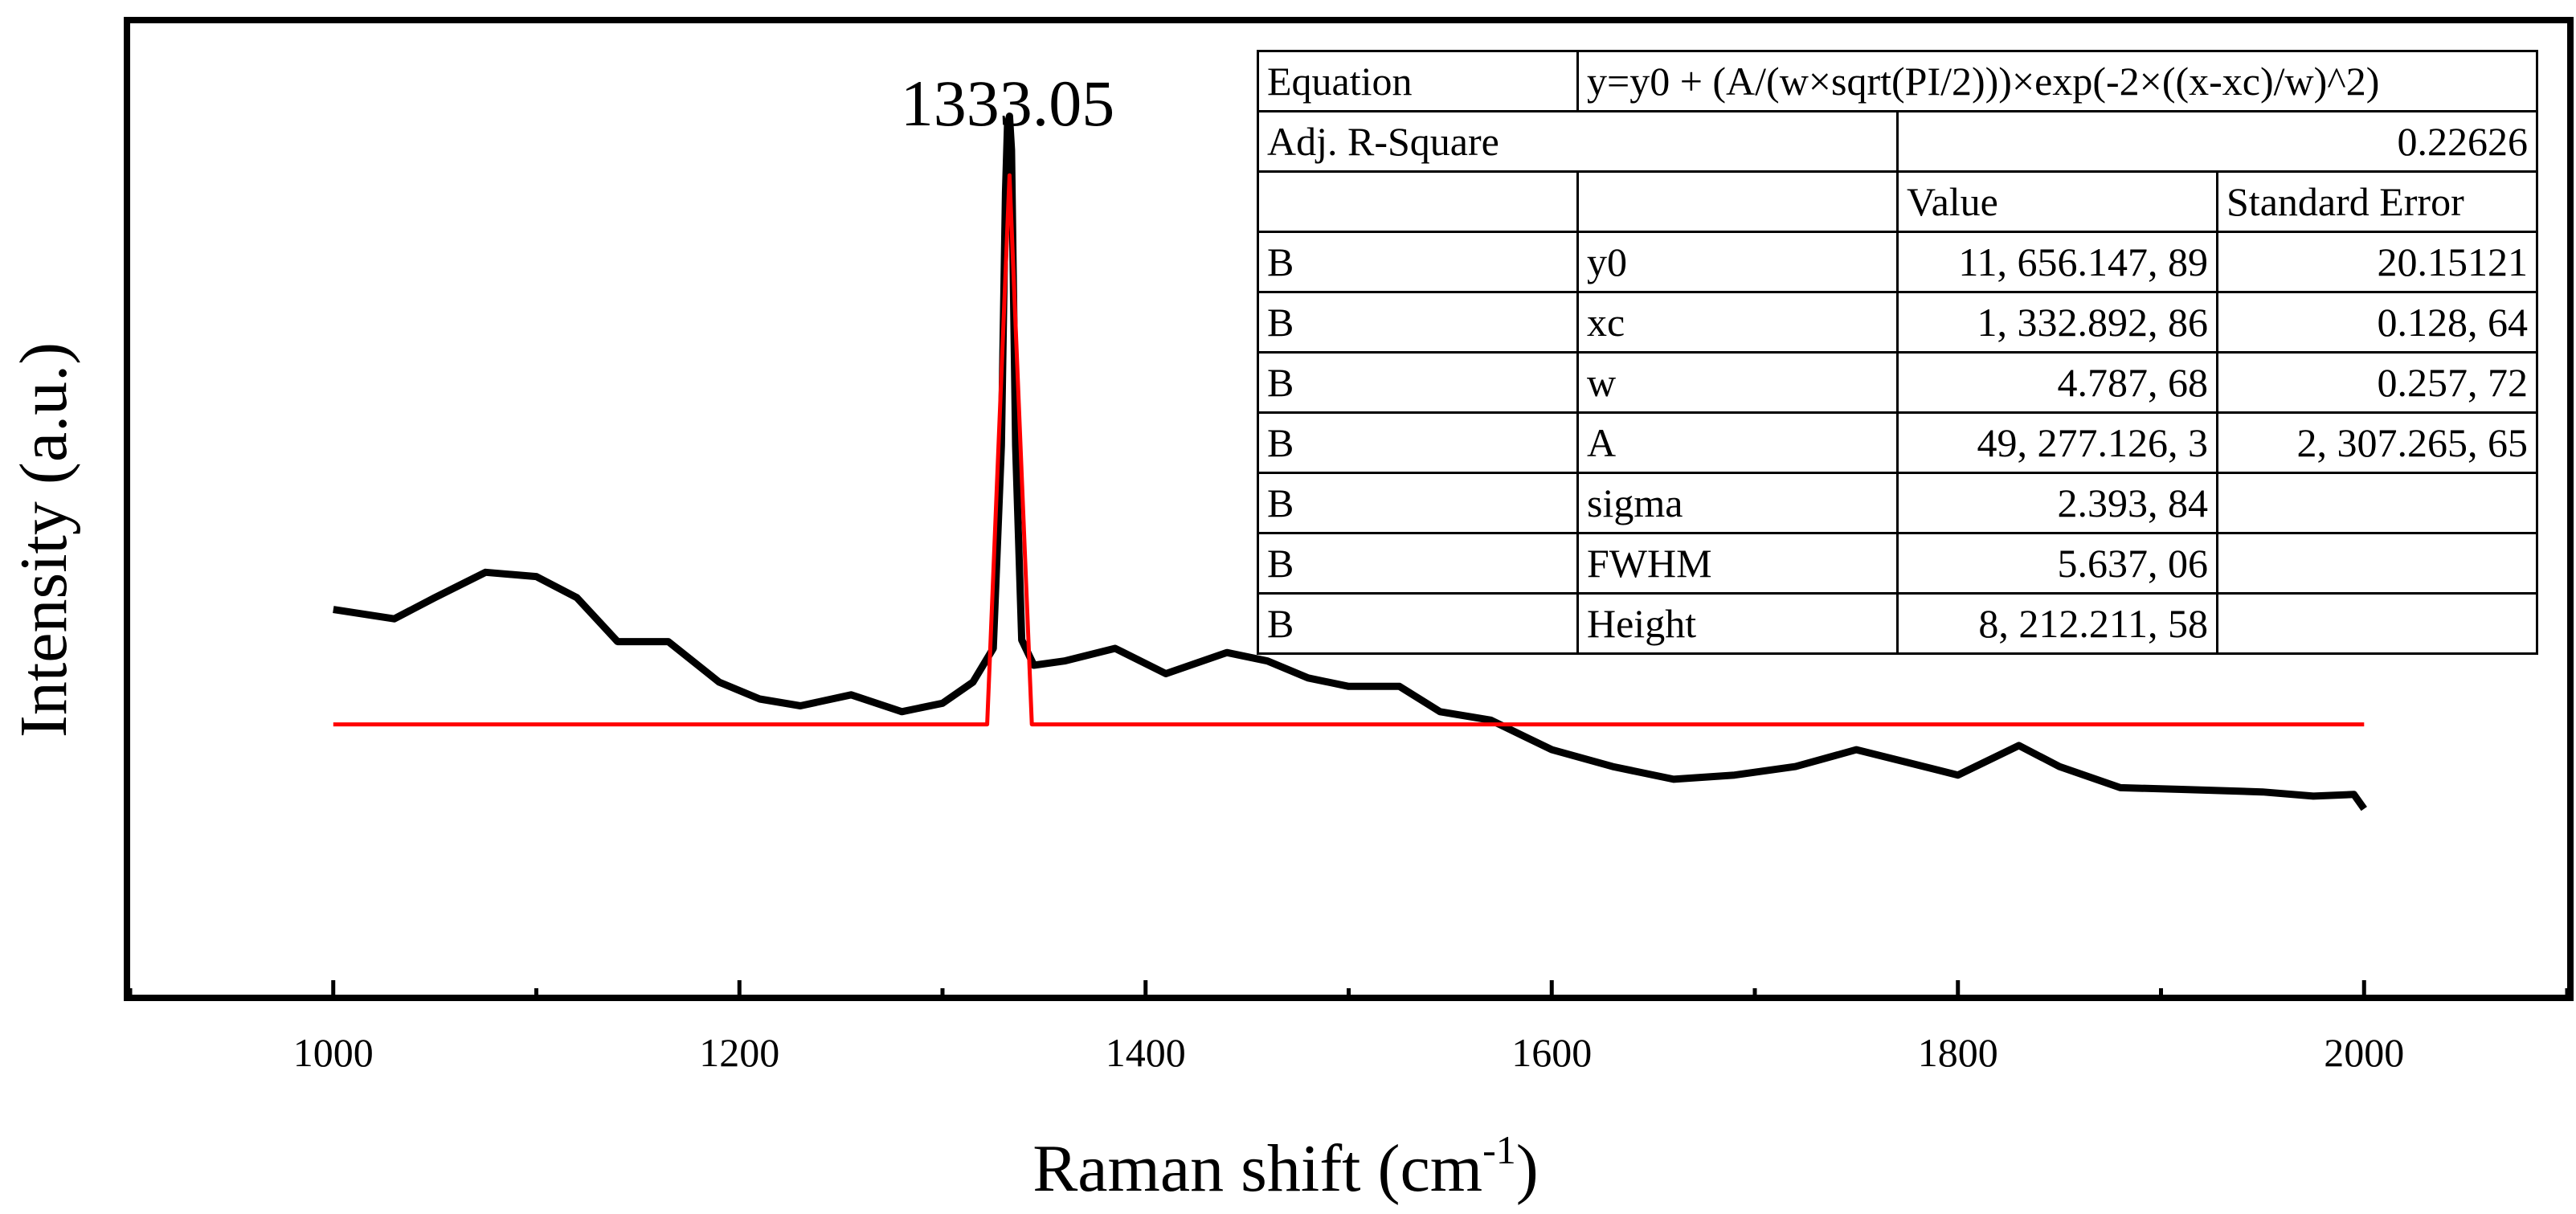 The width and height of the screenshot is (2576, 1214). Describe the element at coordinates (739, 1052) in the screenshot. I see `x-tick-label: 1200` at that location.